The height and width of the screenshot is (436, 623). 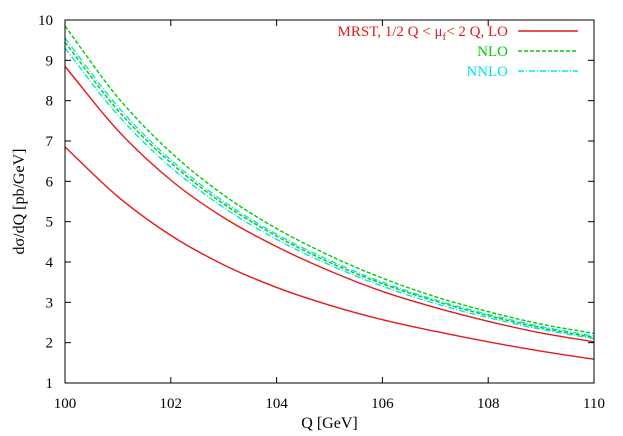 I want to click on y-tick-label: 7, so click(x=50, y=142).